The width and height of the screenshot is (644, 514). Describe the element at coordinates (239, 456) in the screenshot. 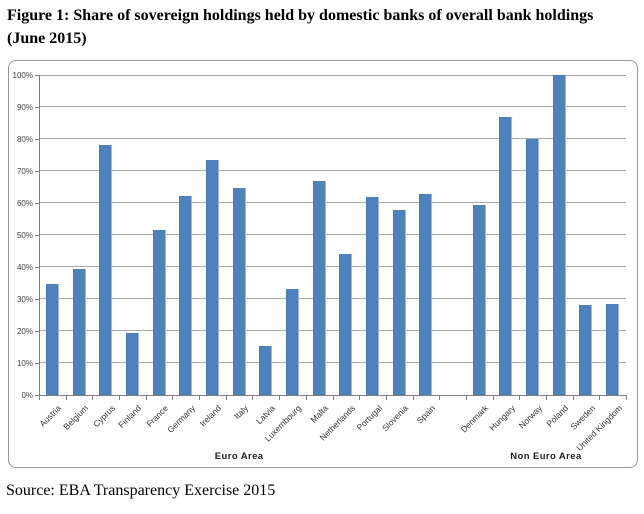

I see `group-label-euro-area: Euro Area` at that location.